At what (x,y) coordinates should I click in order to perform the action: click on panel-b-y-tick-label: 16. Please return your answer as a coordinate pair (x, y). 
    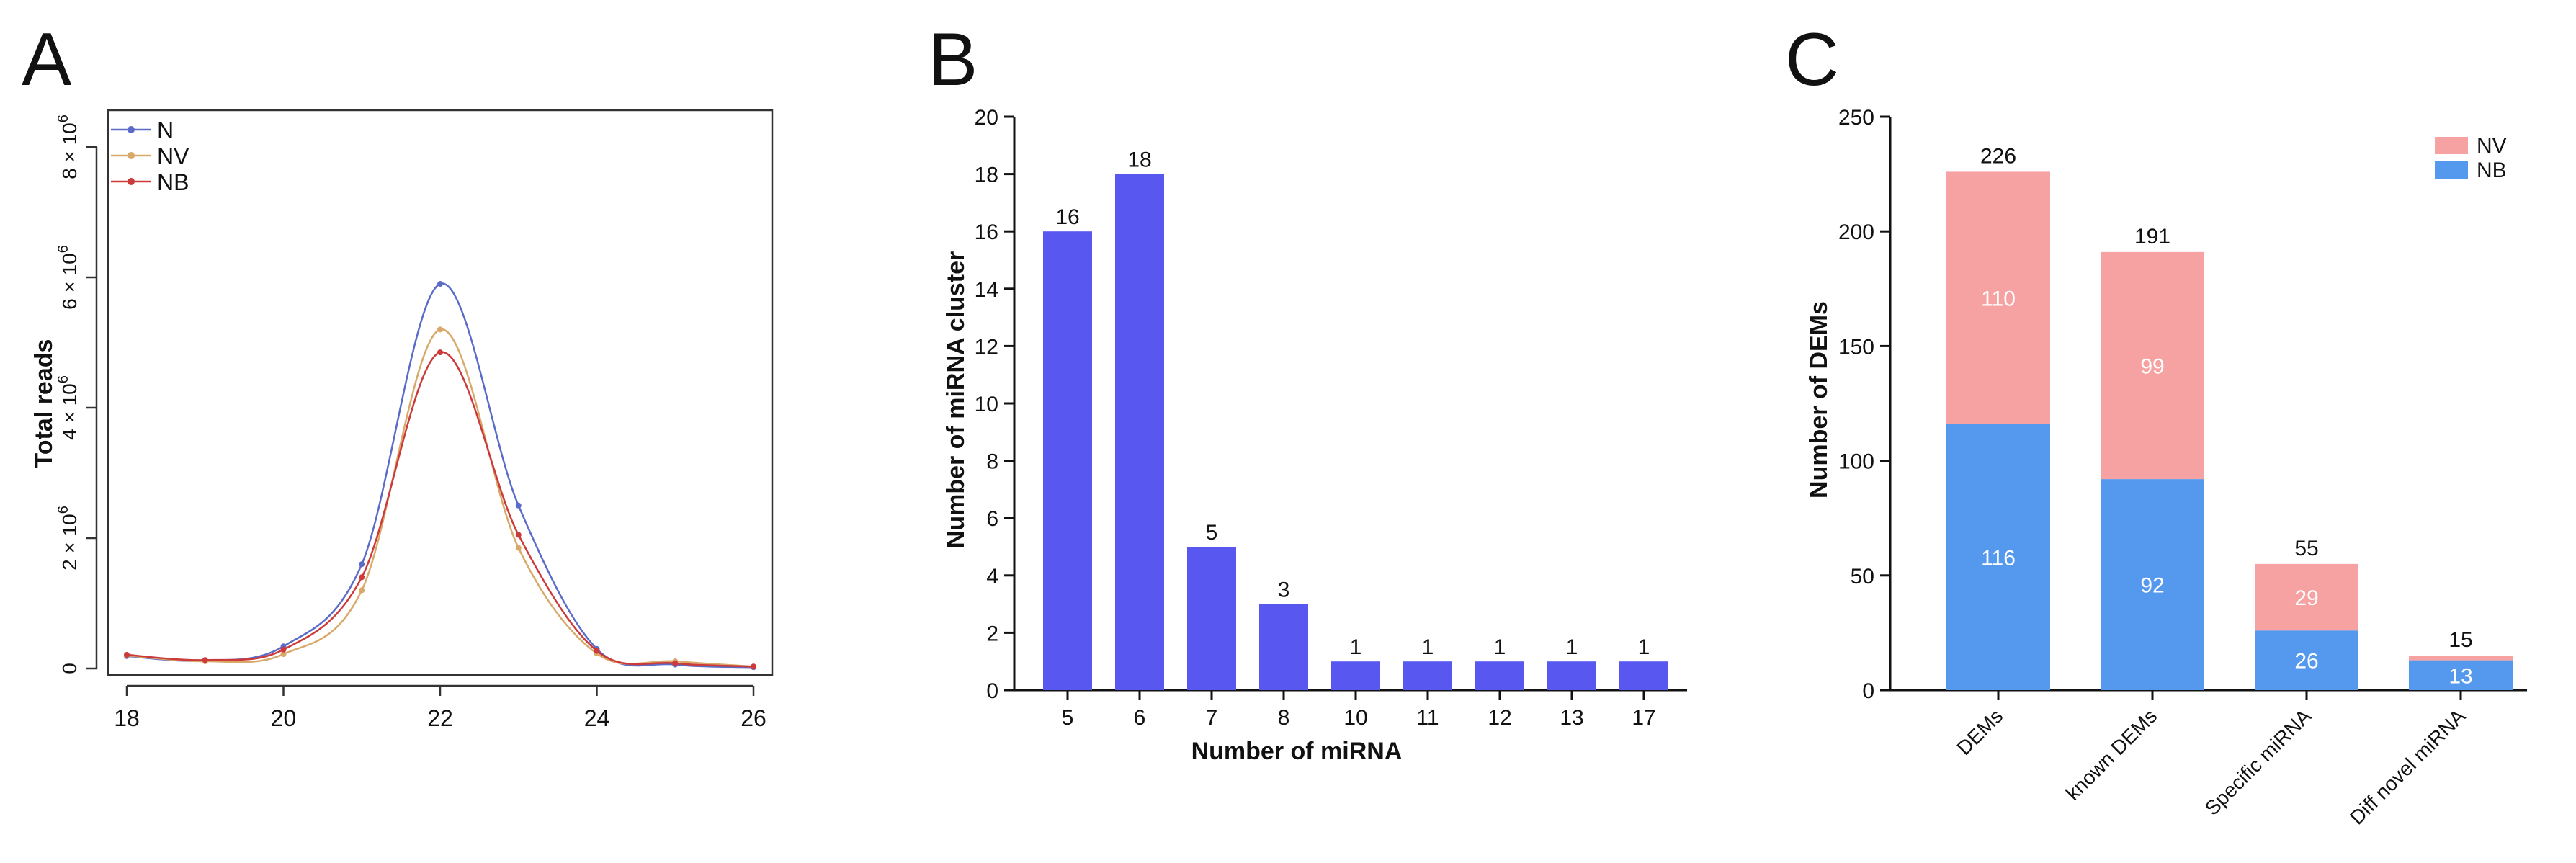
    Looking at the image, I should click on (987, 232).